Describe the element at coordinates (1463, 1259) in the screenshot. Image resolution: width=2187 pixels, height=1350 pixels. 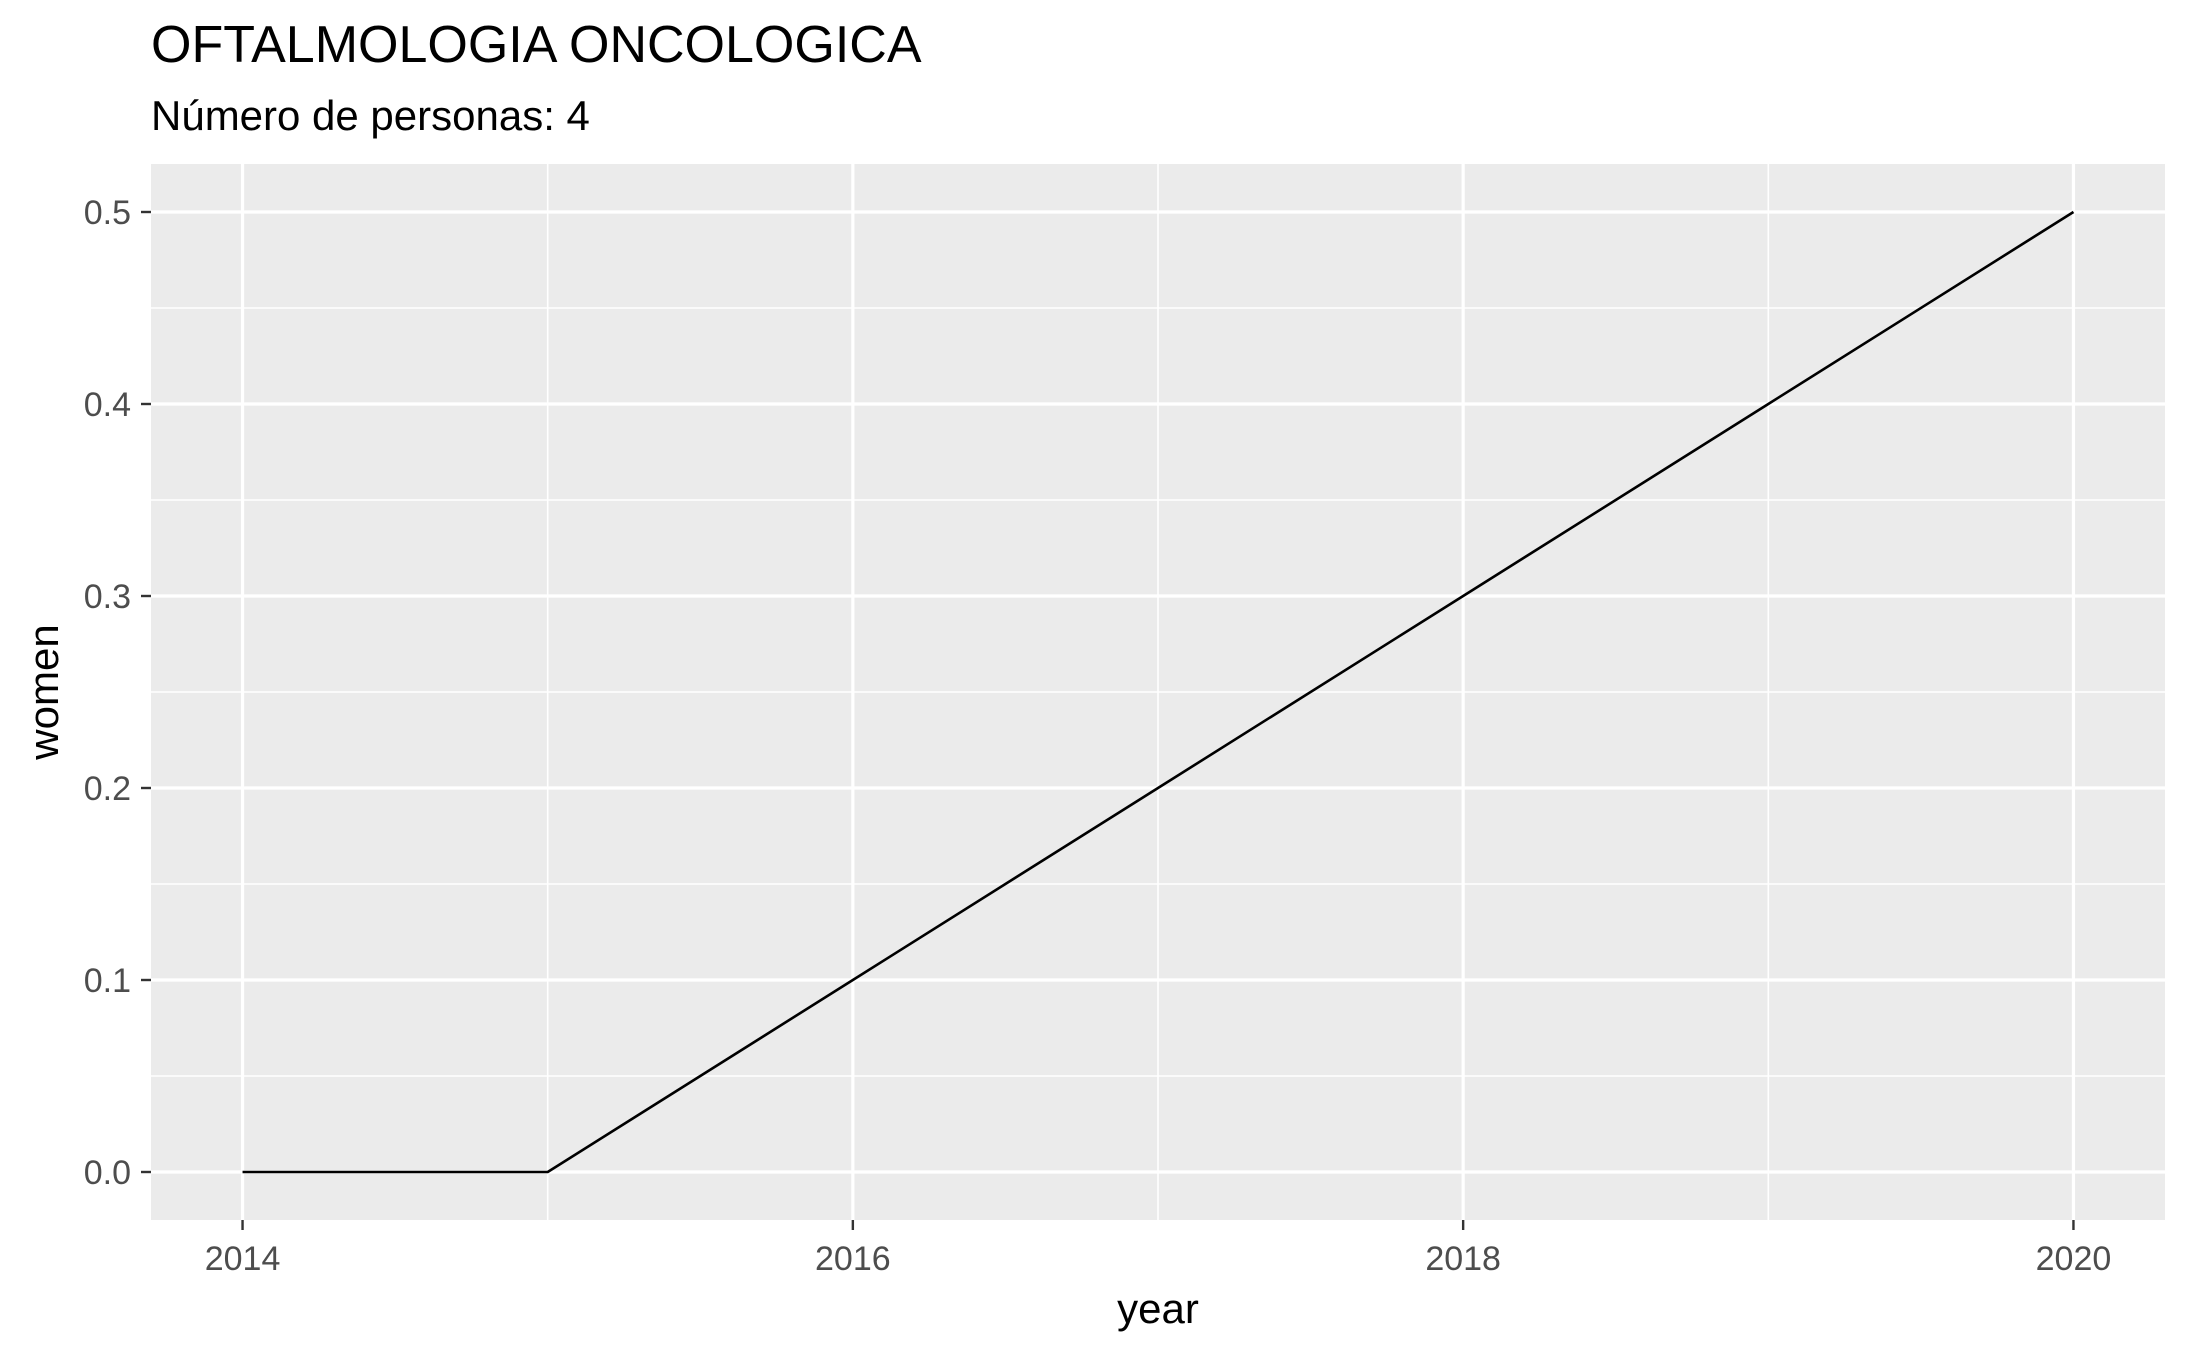
I see `x-tick-label: 2018` at that location.